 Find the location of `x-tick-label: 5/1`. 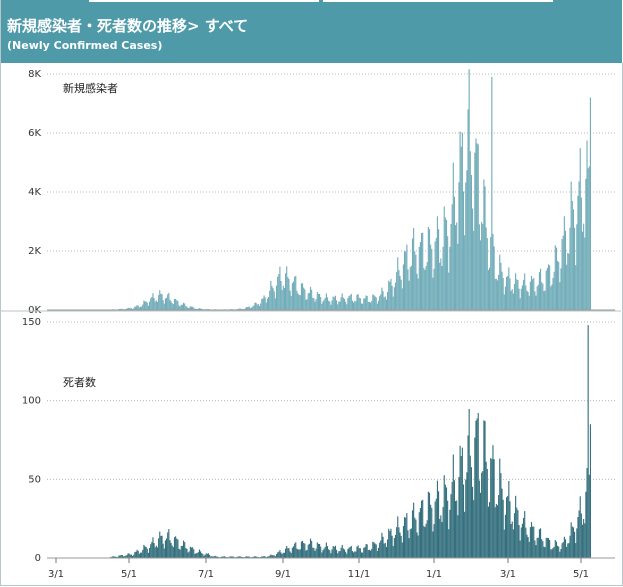

x-tick-label: 5/1 is located at coordinates (581, 574).